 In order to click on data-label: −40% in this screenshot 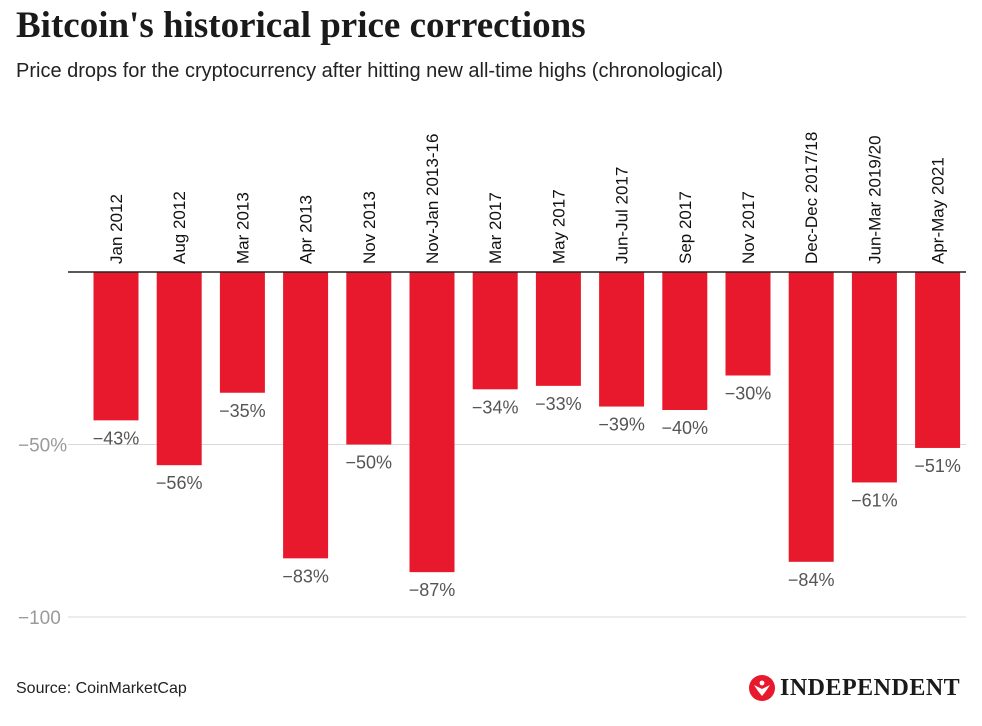, I will do `click(685, 428)`.